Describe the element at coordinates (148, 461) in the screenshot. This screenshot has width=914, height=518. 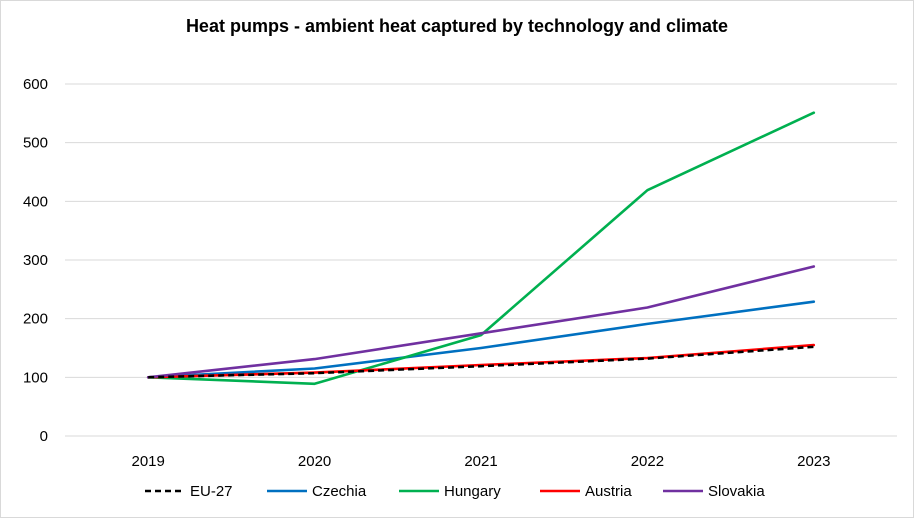
I see `x-tick-label-2019: 2019` at that location.